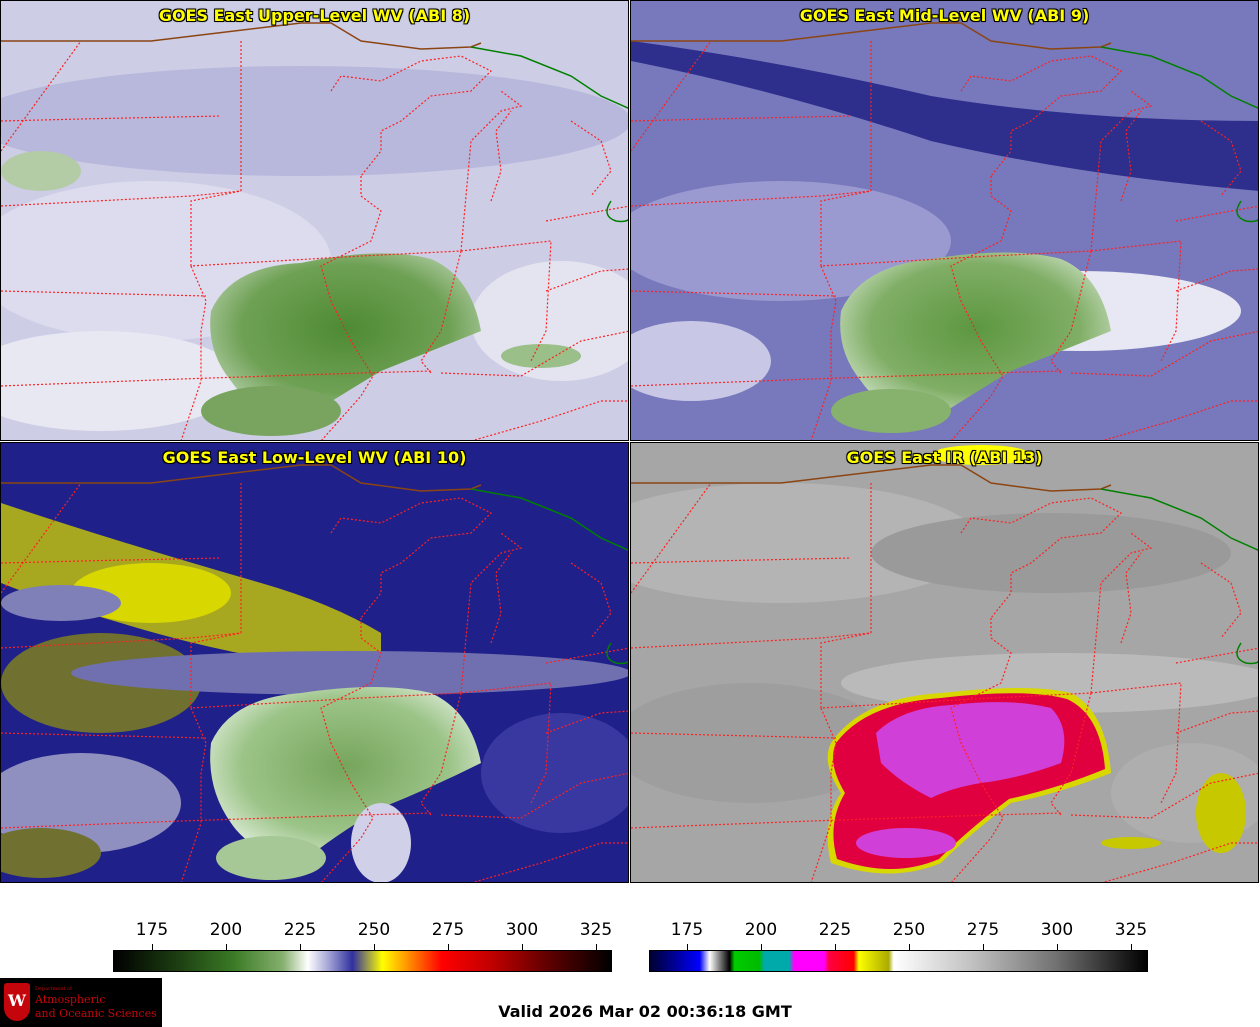 This screenshot has height=1027, width=1260. What do you see at coordinates (944, 457) in the screenshot?
I see `panel-title: GOES East IR (ABI 13)` at bounding box center [944, 457].